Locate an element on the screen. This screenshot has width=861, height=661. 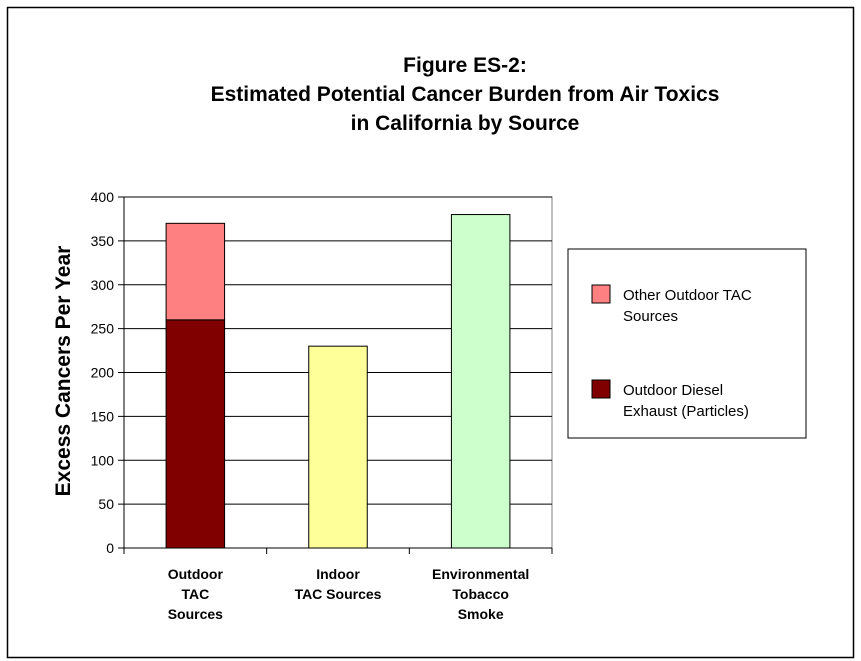
x-category-label: Outdoor is located at coordinates (196, 574).